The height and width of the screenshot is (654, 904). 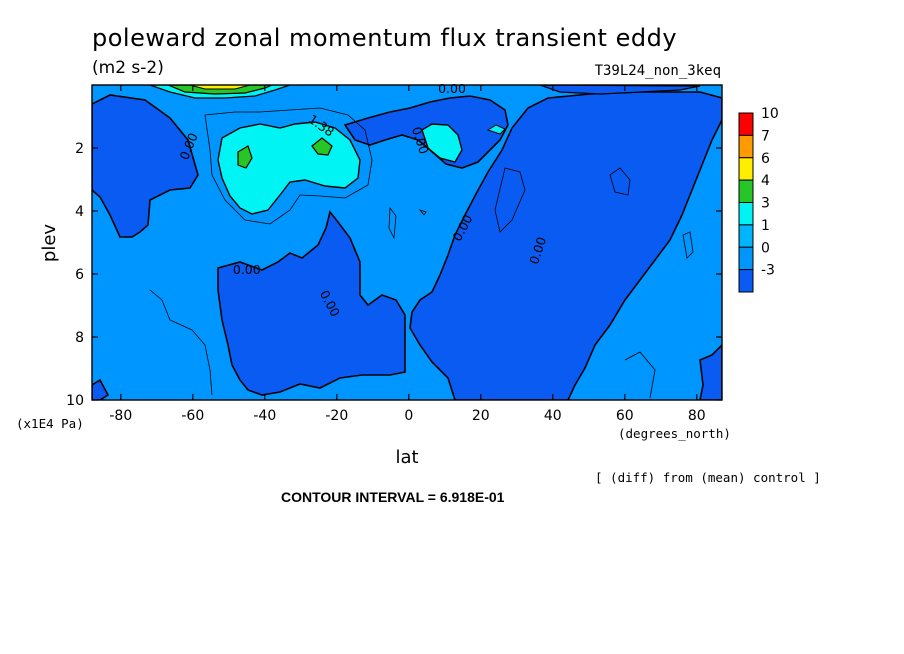 What do you see at coordinates (710, 371) in the screenshot?
I see `contour-neg-northpolar` at bounding box center [710, 371].